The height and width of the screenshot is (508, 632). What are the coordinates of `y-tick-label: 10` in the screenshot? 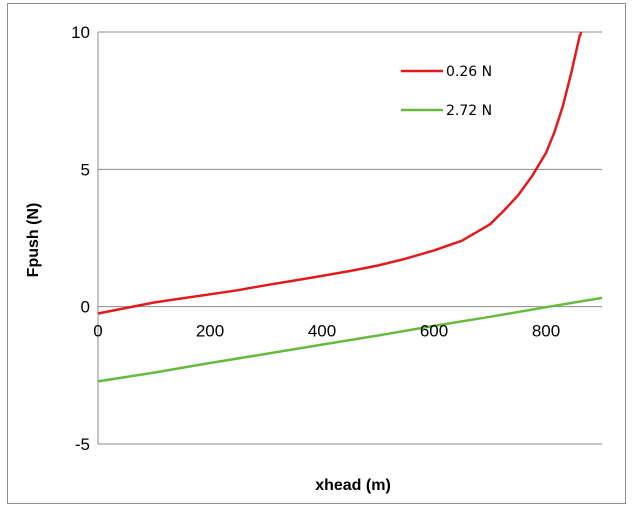 It's located at (80, 32).